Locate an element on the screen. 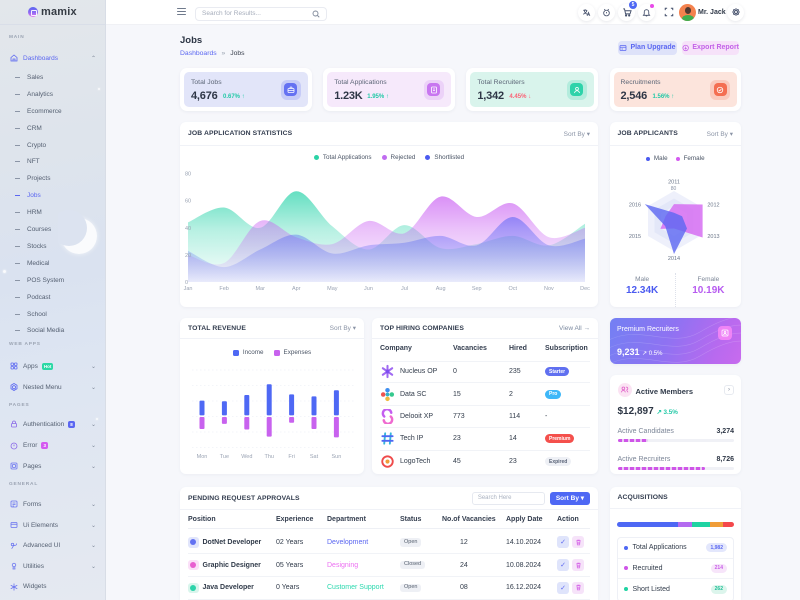 This screenshot has height=600, width=800. svg-text: Feb is located at coordinates (223, 289).